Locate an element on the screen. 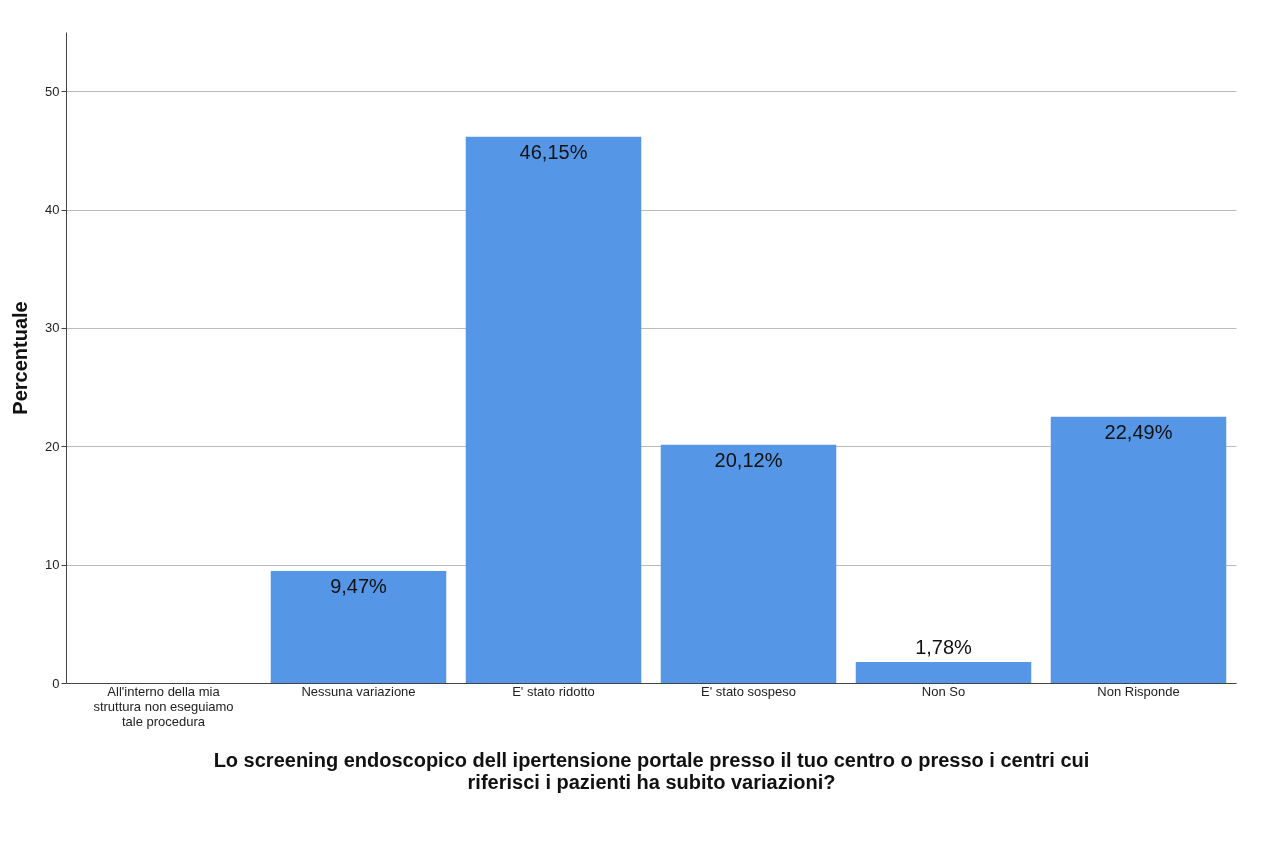 The image size is (1284, 852). data-label: 9,47% is located at coordinates (359, 585).